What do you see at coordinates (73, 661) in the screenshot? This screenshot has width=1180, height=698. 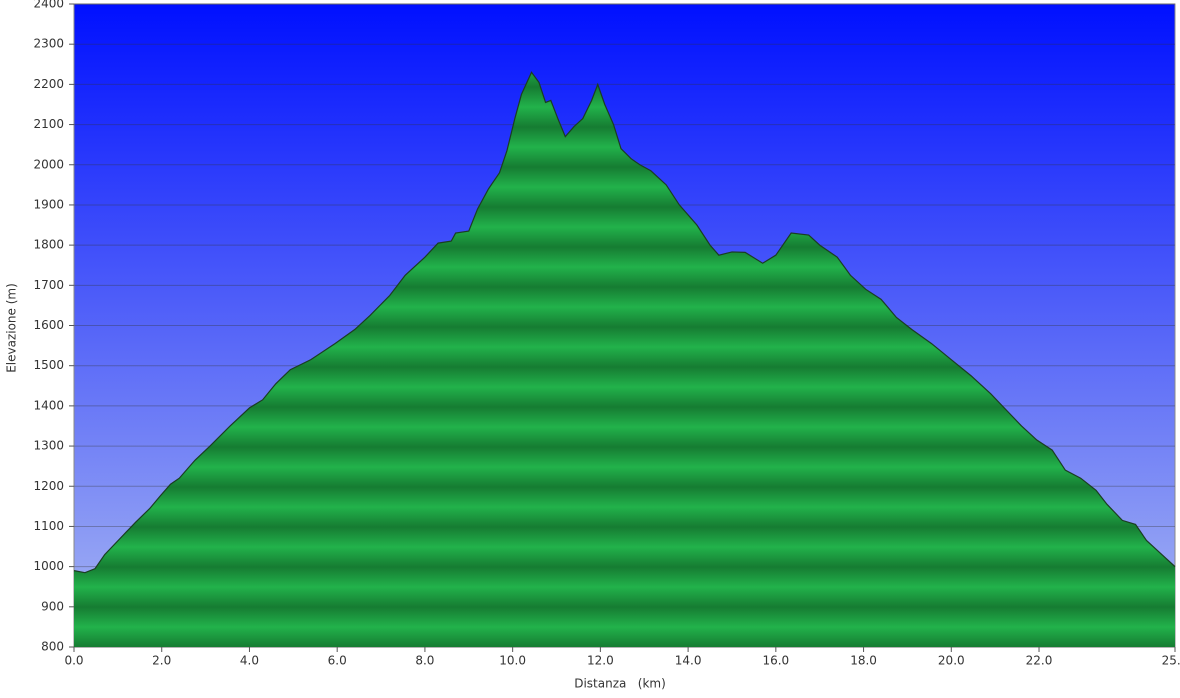 I see `x-tick-label: 0.0` at bounding box center [73, 661].